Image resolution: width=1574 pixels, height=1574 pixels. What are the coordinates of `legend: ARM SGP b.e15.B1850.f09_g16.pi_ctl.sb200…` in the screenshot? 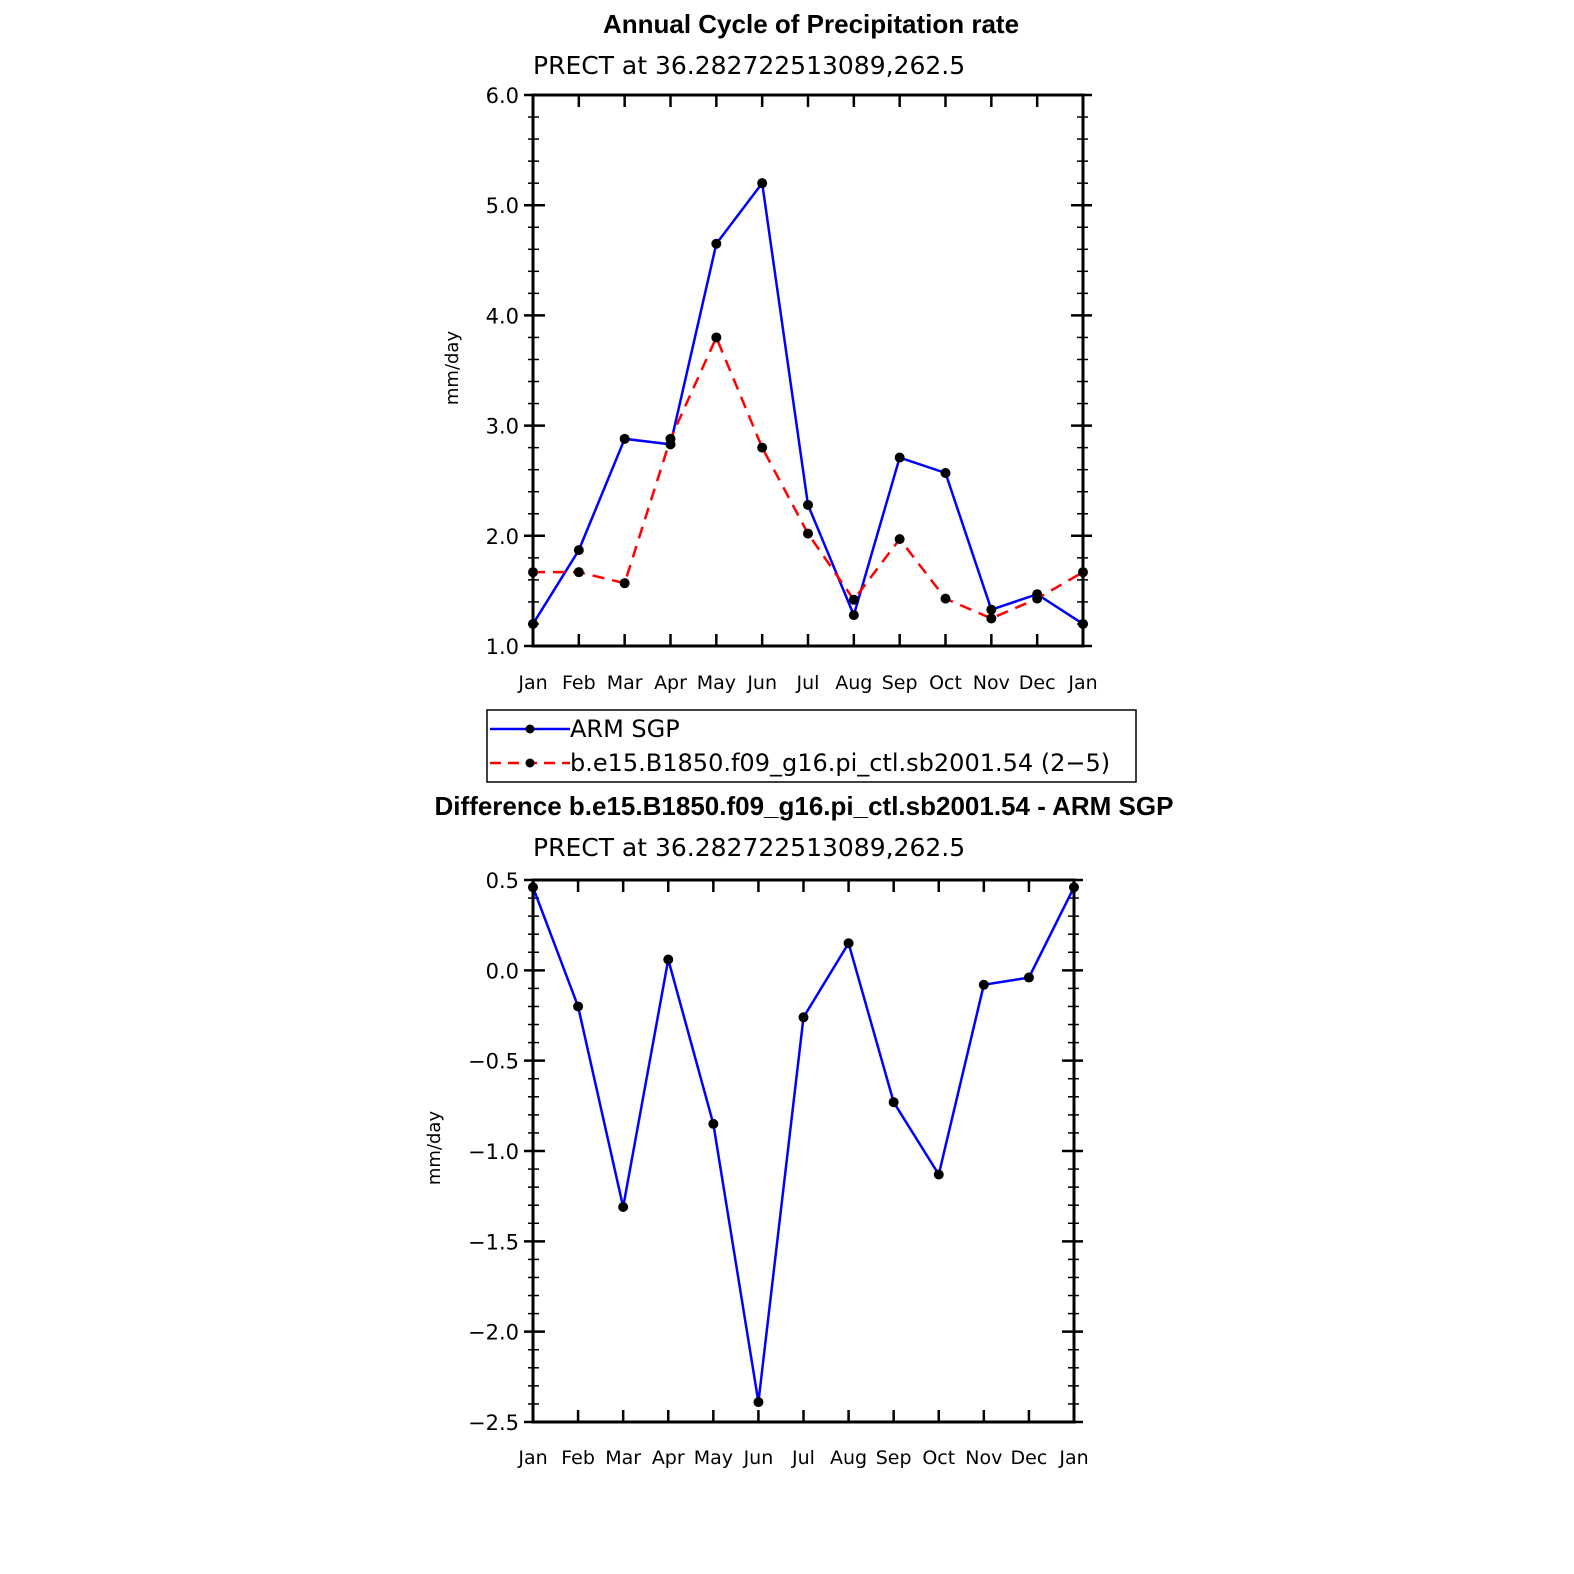 It's located at (811, 746).